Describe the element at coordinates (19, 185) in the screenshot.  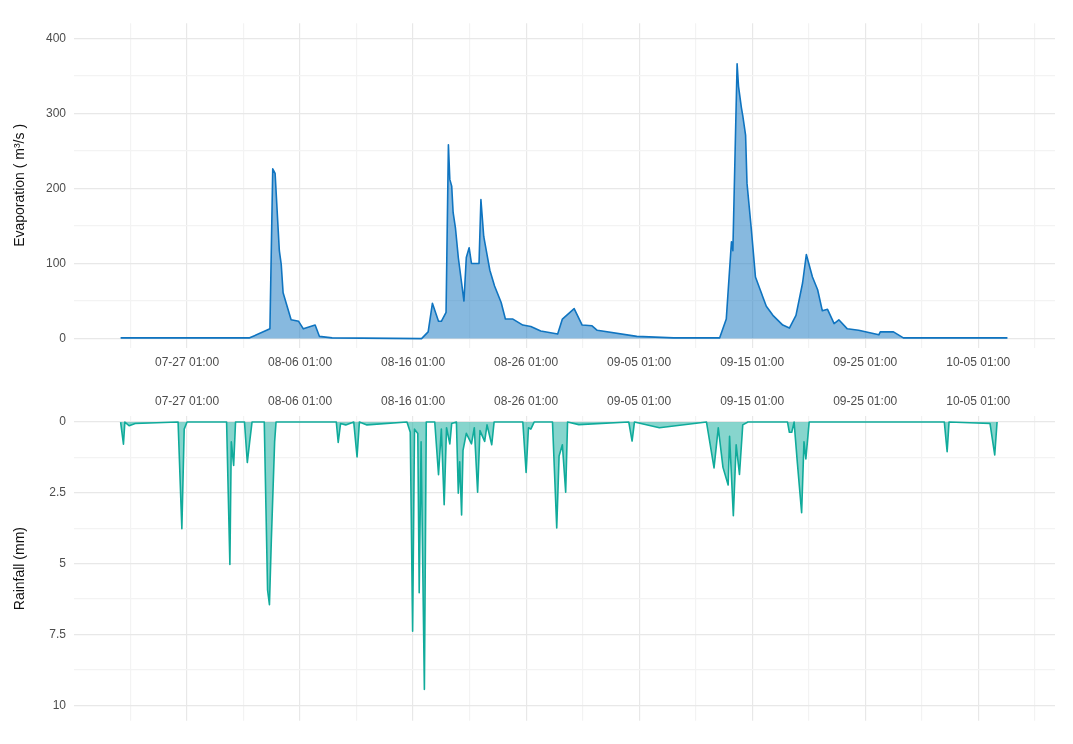
I see `y-axis-title: Evaporation ( m³/s )` at that location.